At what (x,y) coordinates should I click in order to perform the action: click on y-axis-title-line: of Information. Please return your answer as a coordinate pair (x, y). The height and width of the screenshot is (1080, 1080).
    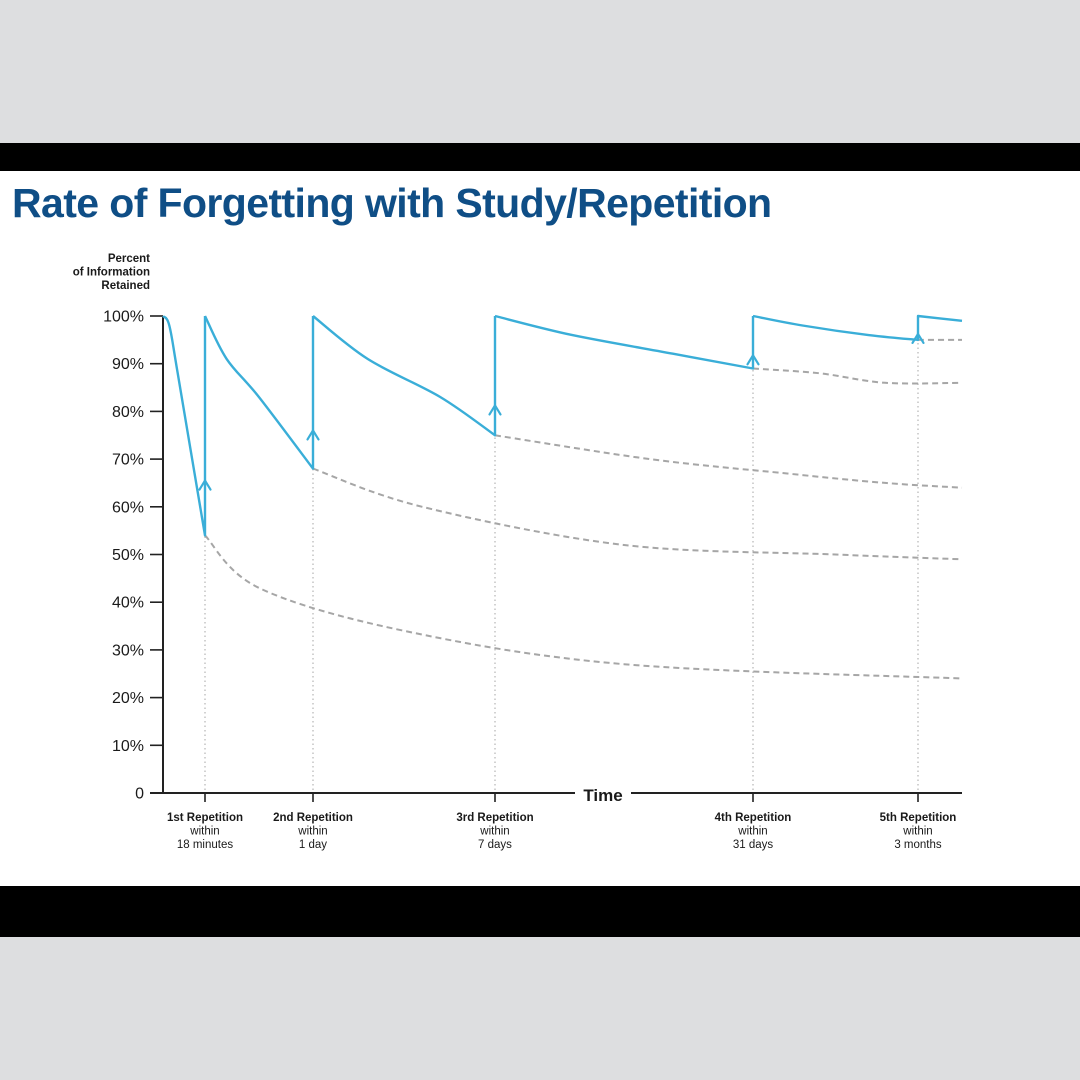
    Looking at the image, I should click on (111, 273).